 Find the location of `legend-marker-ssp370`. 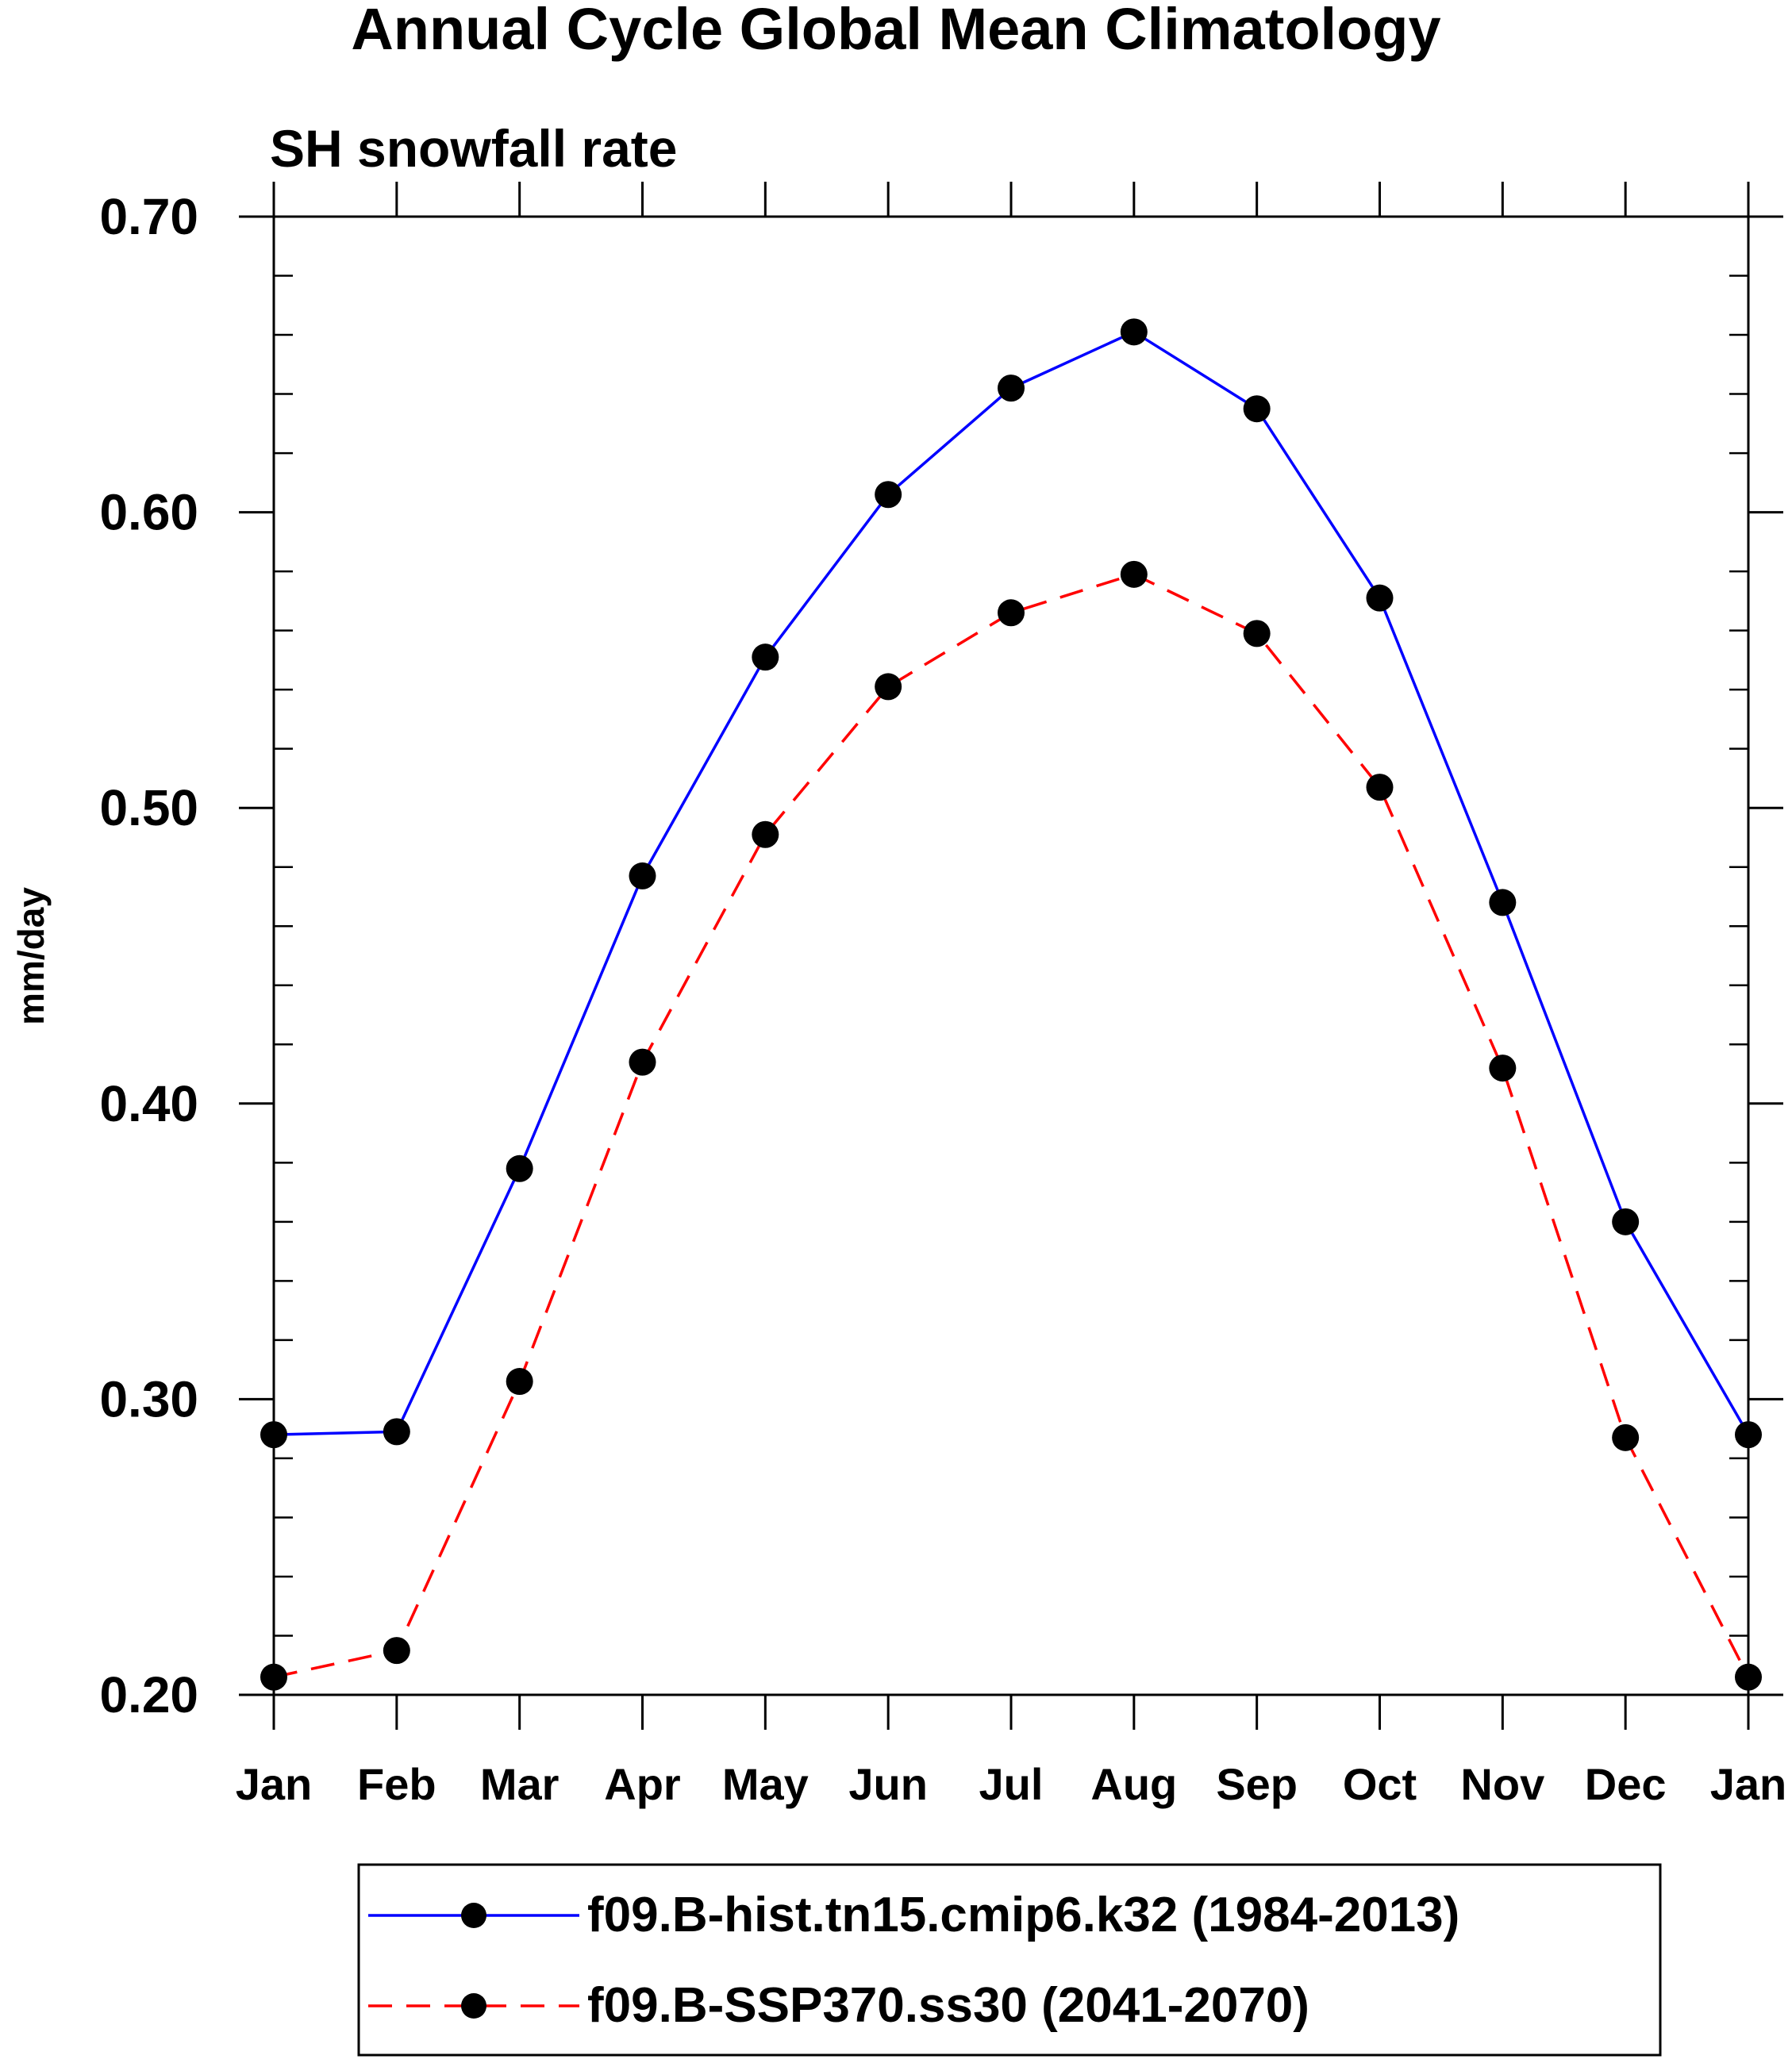

legend-marker-ssp370 is located at coordinates (473, 2006).